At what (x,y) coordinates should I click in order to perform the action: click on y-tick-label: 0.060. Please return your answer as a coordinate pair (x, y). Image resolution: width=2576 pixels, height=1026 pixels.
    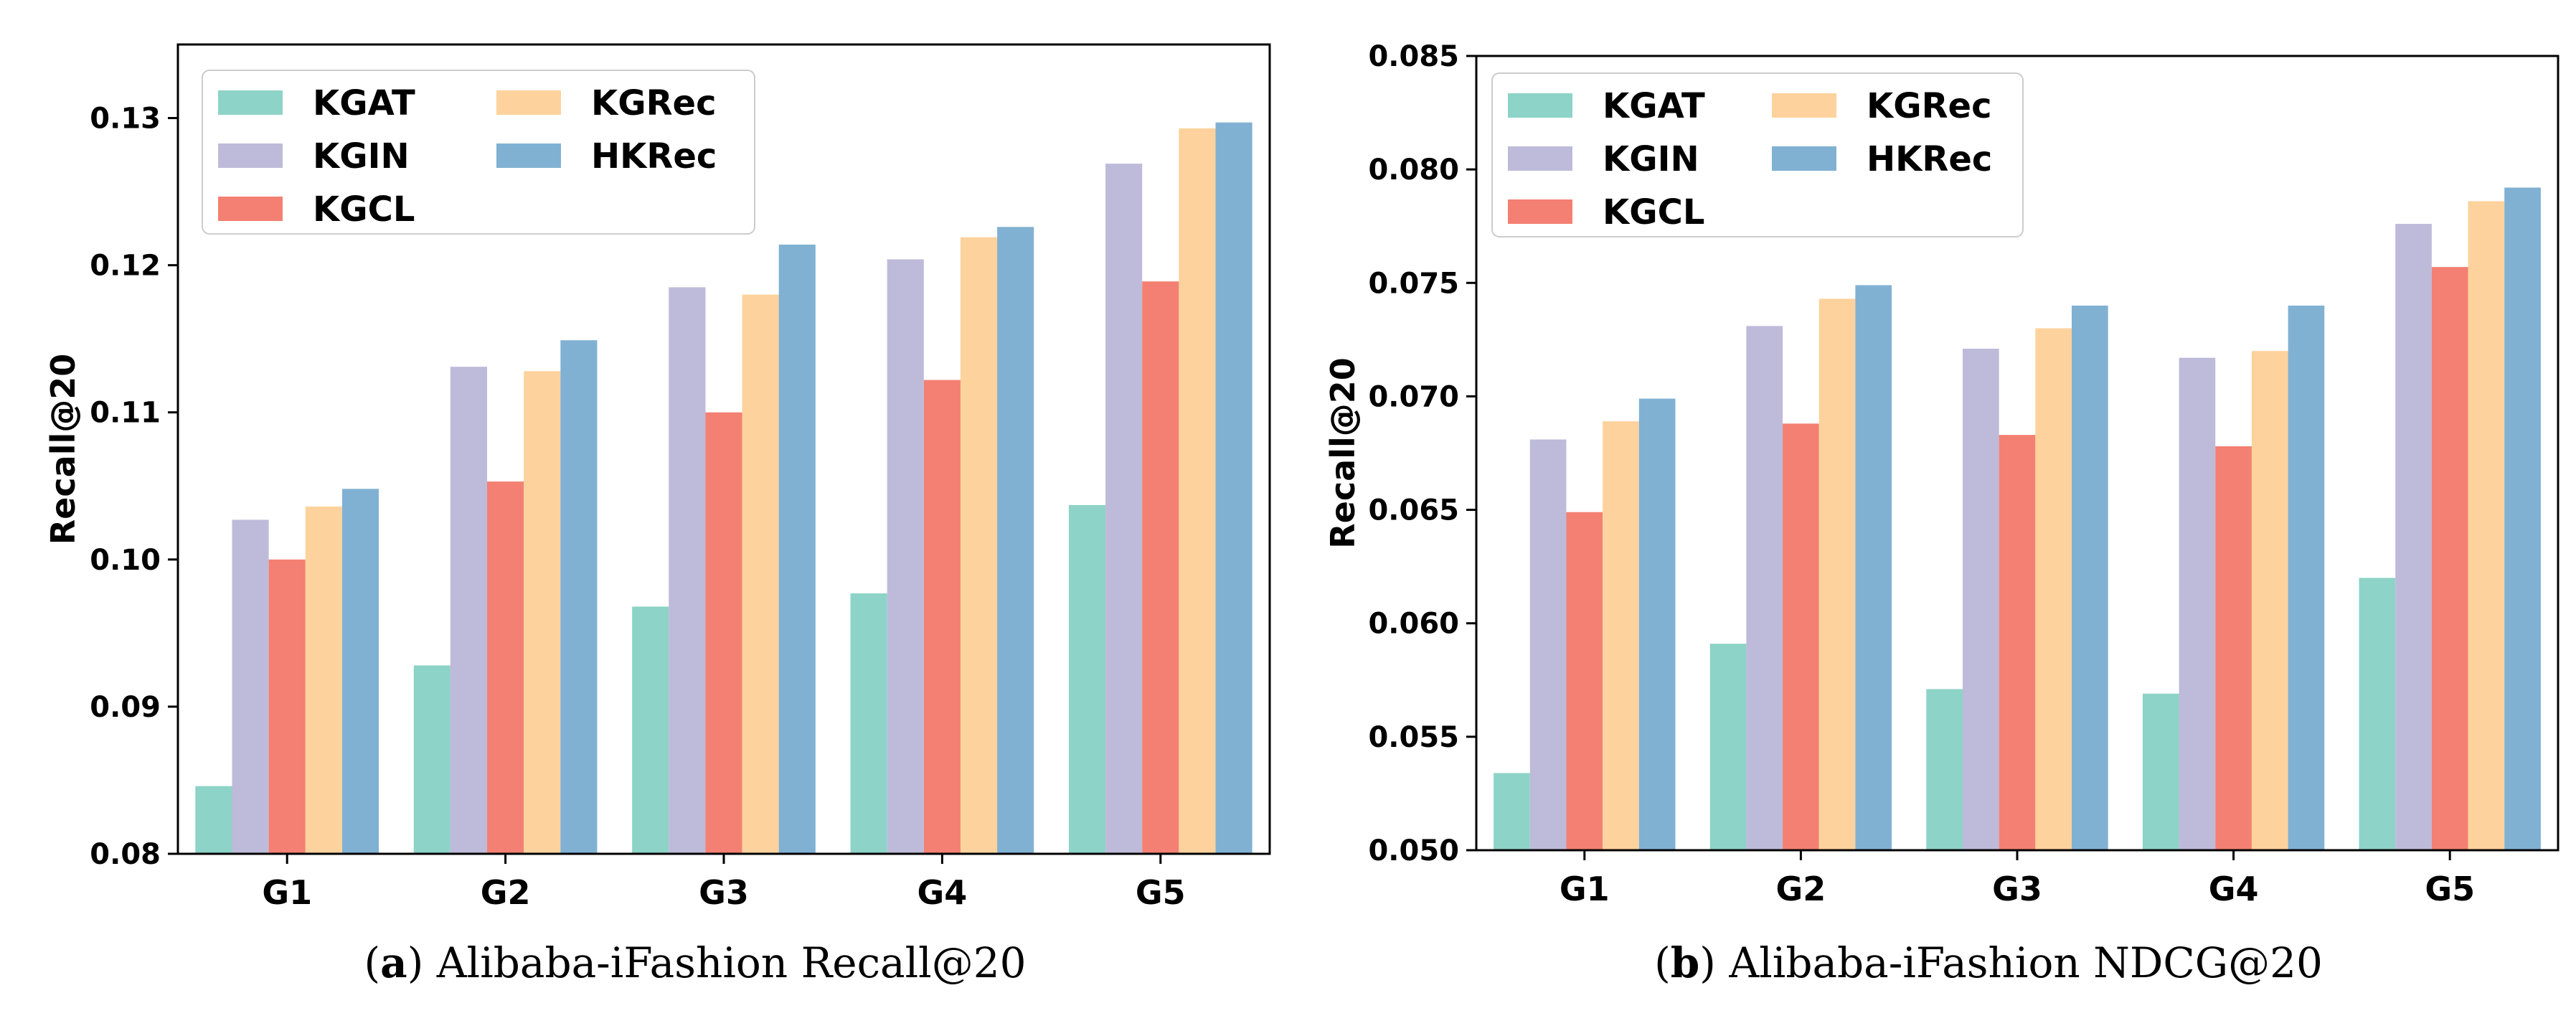
    Looking at the image, I should click on (1413, 624).